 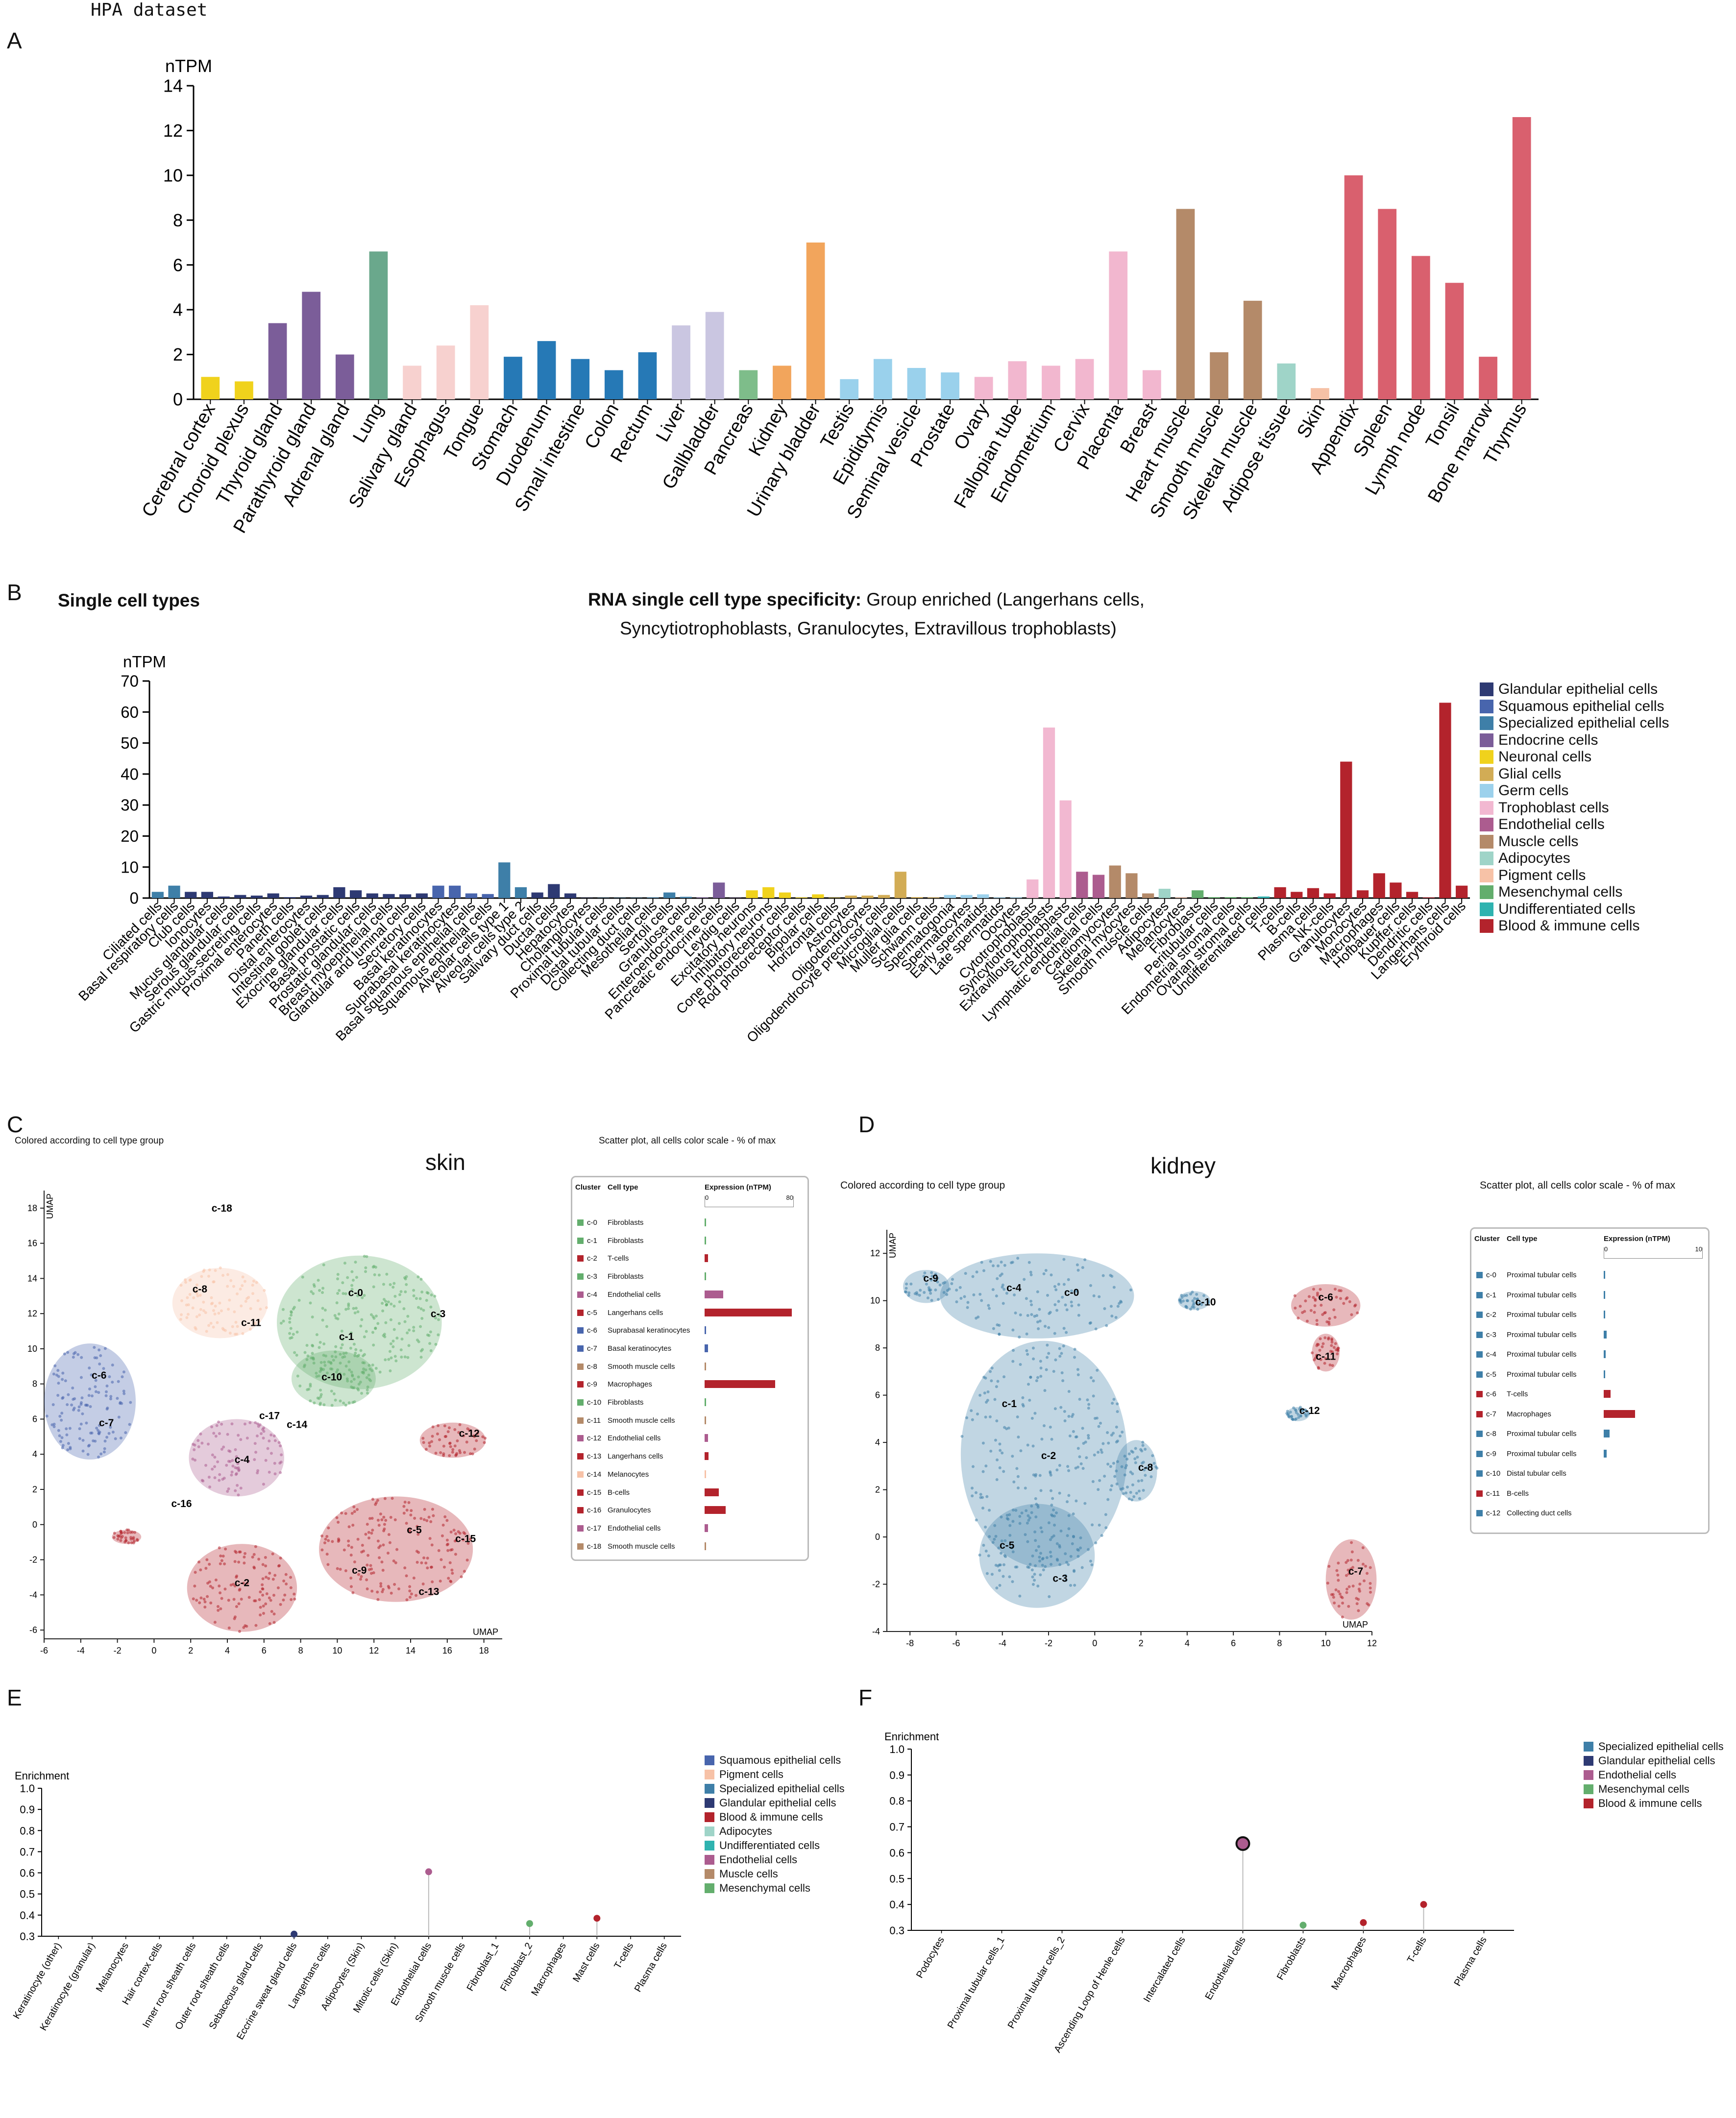 What do you see at coordinates (690, 1241) in the screenshot?
I see `chart-c-table-row-c-1: c-1 Fibroblasts` at bounding box center [690, 1241].